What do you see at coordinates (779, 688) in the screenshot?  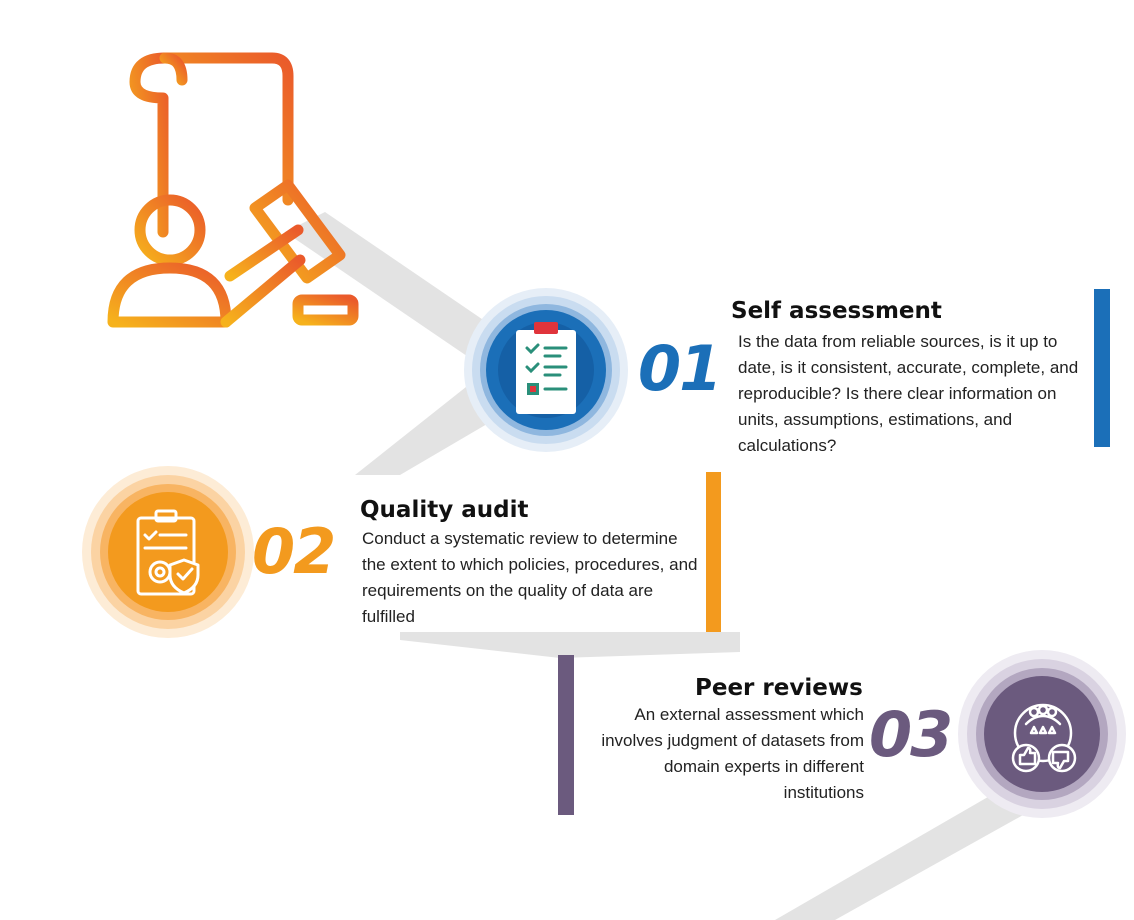 I see `step-title: Peer reviews` at bounding box center [779, 688].